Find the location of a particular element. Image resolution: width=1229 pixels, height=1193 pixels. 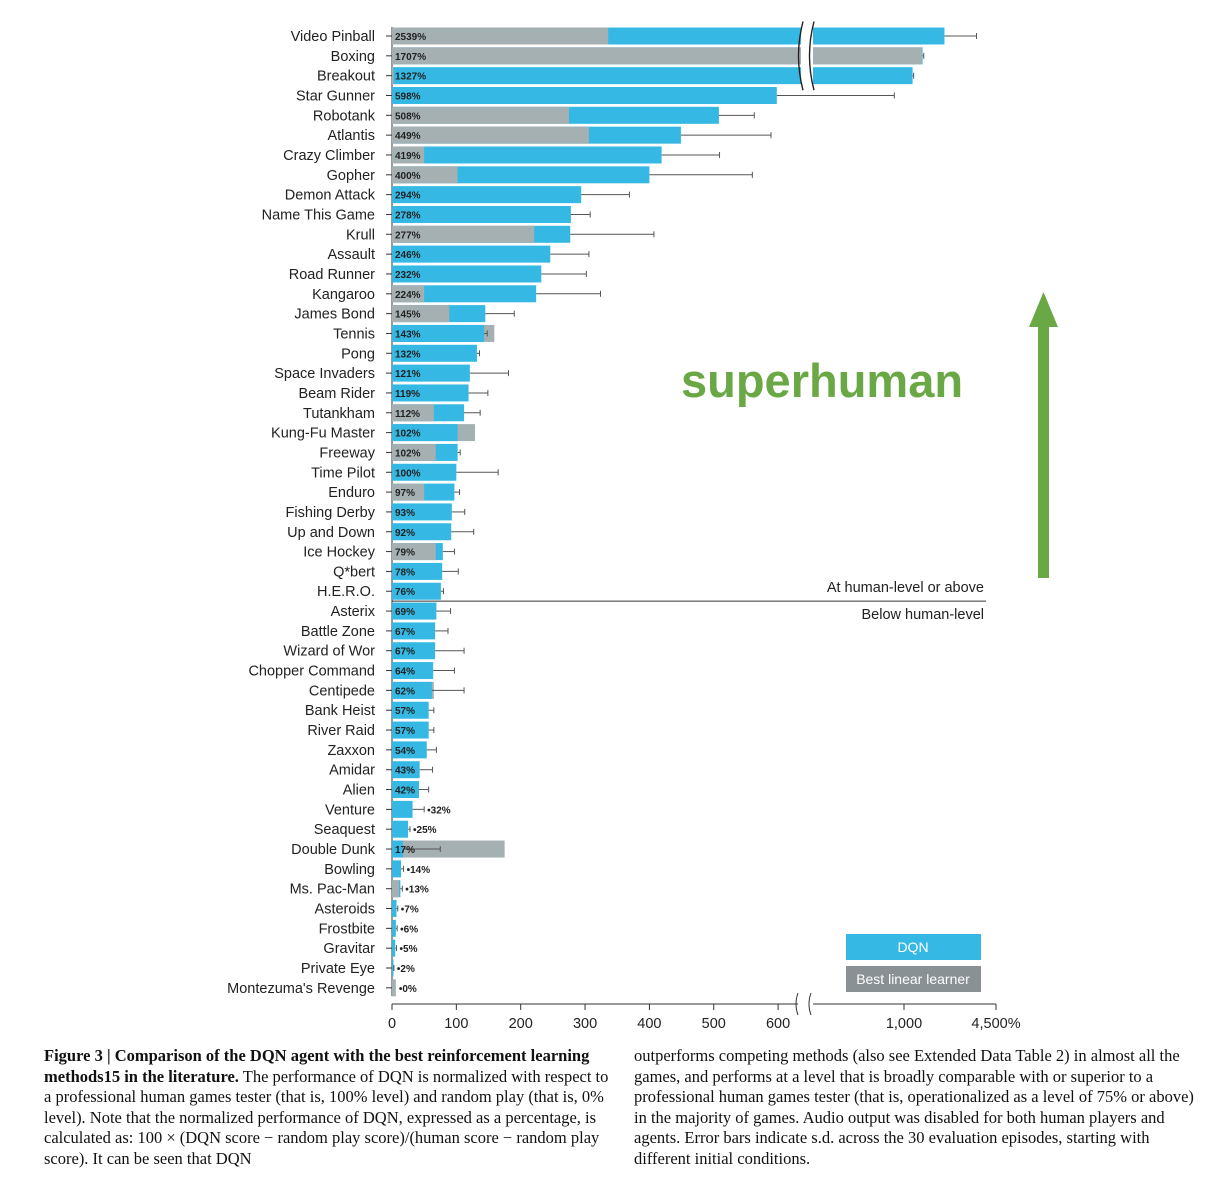

category-label-asterix: Asterix is located at coordinates (353, 612).